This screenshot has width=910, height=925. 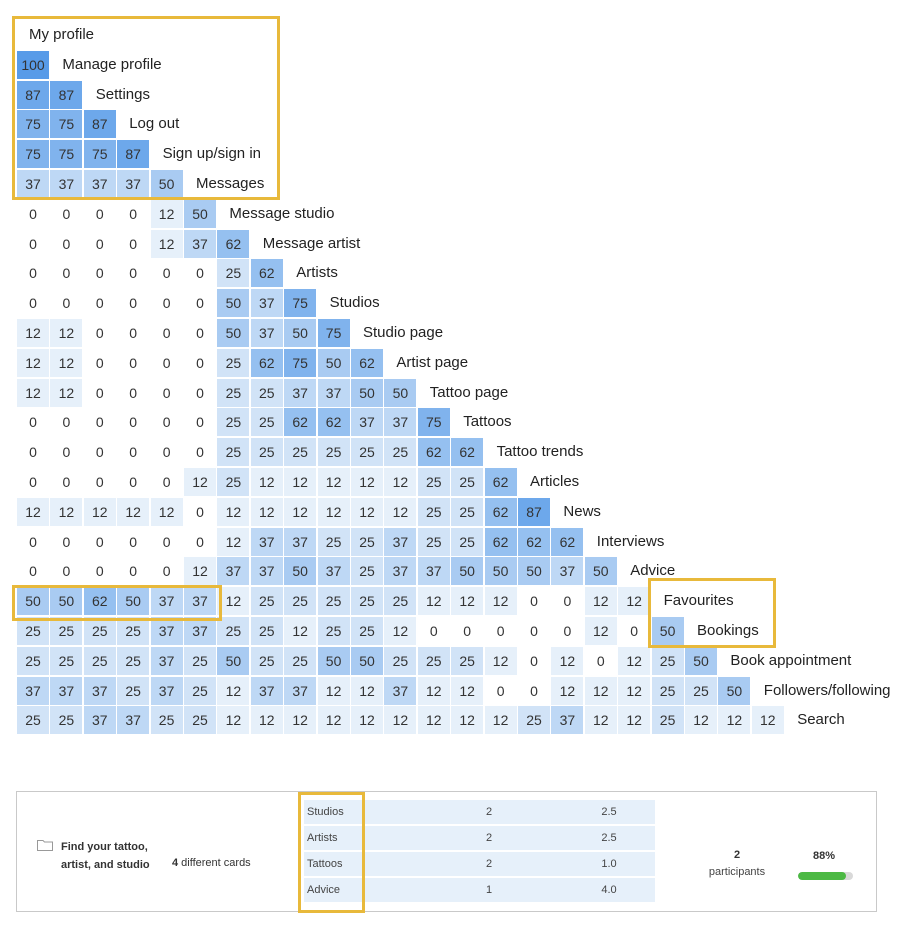 I want to click on category-name: Artists, so click(x=322, y=838).